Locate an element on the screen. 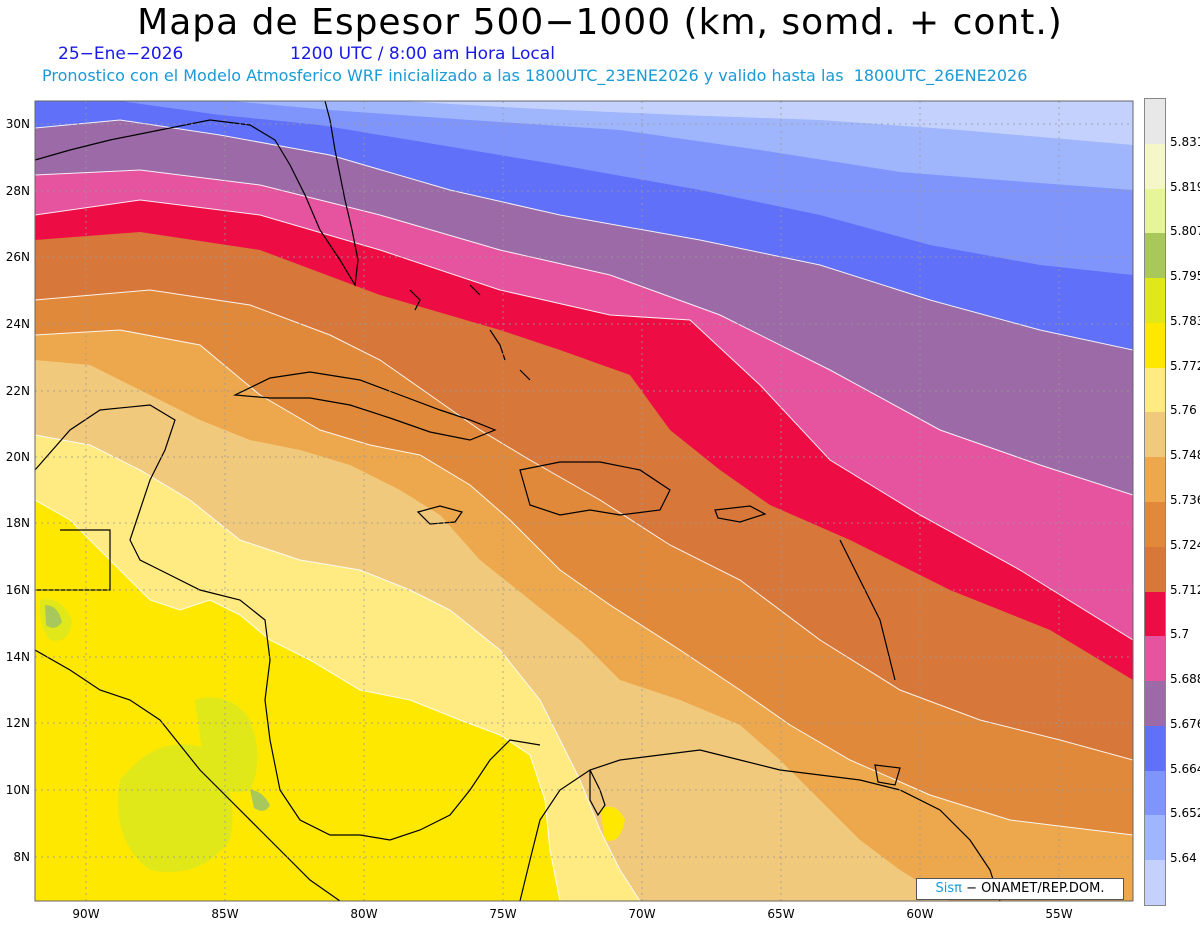  color-scale-label: 5.819 is located at coordinates (1185, 186).